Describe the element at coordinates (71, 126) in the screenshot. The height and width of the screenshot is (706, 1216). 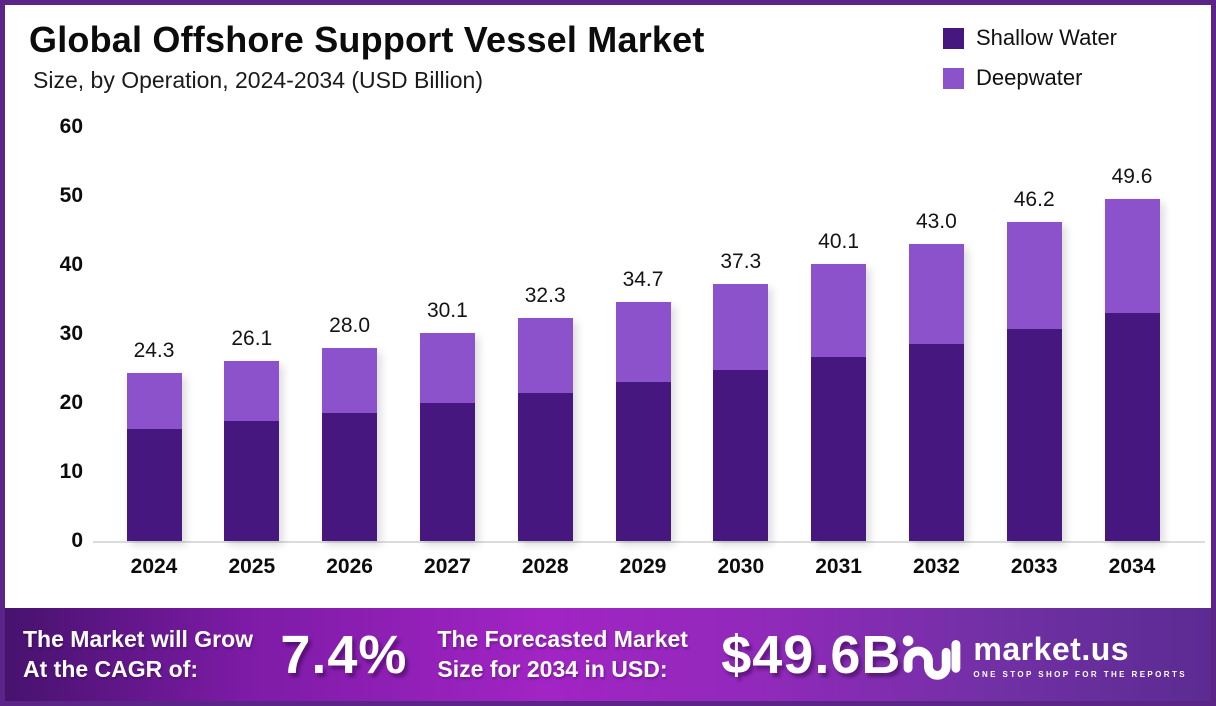
I see `y-tick-label: 60` at that location.